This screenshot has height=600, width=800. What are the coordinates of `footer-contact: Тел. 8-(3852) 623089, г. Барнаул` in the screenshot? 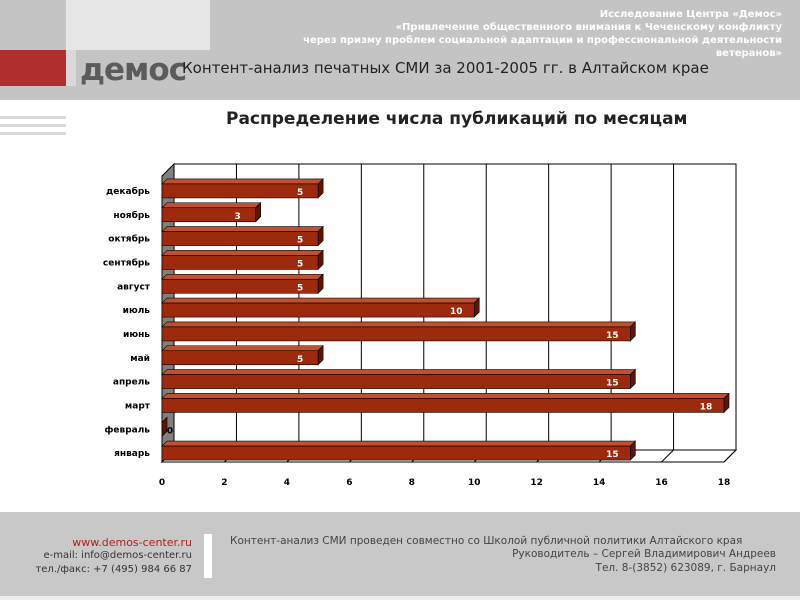 It's located at (685, 568).